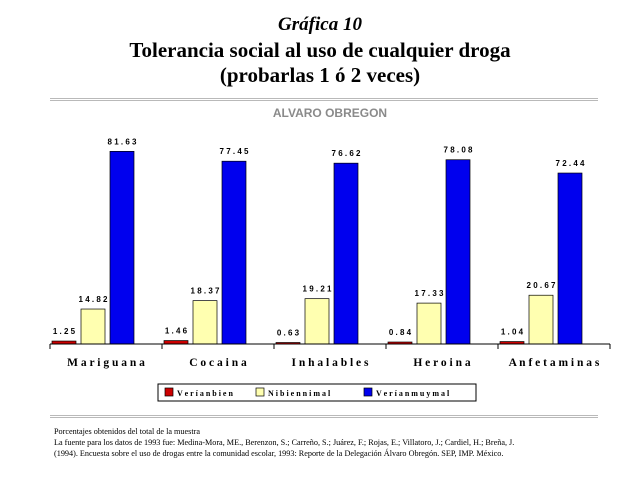  What do you see at coordinates (205, 291) in the screenshot?
I see `data-label-2-2: 1 8 . 3 7` at bounding box center [205, 291].